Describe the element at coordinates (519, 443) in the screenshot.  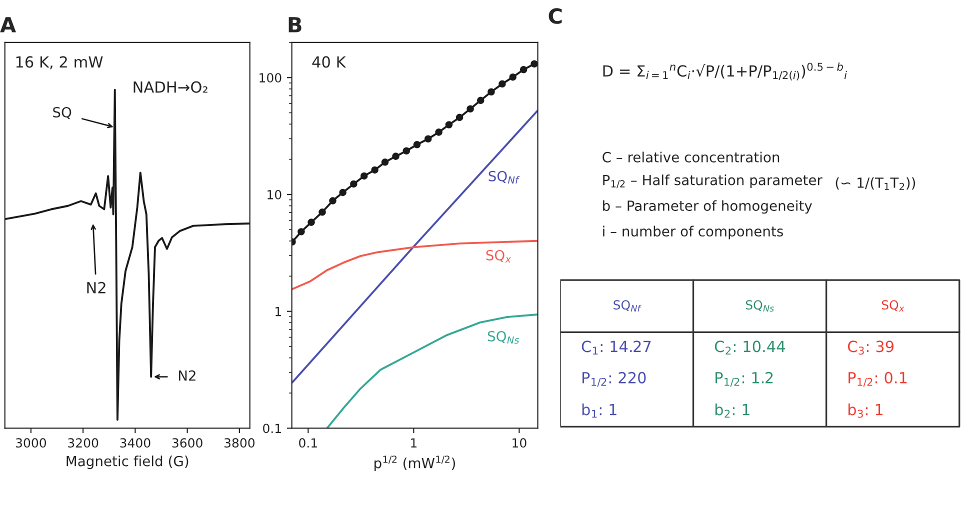
I see `x-tick-label: 10` at that location.